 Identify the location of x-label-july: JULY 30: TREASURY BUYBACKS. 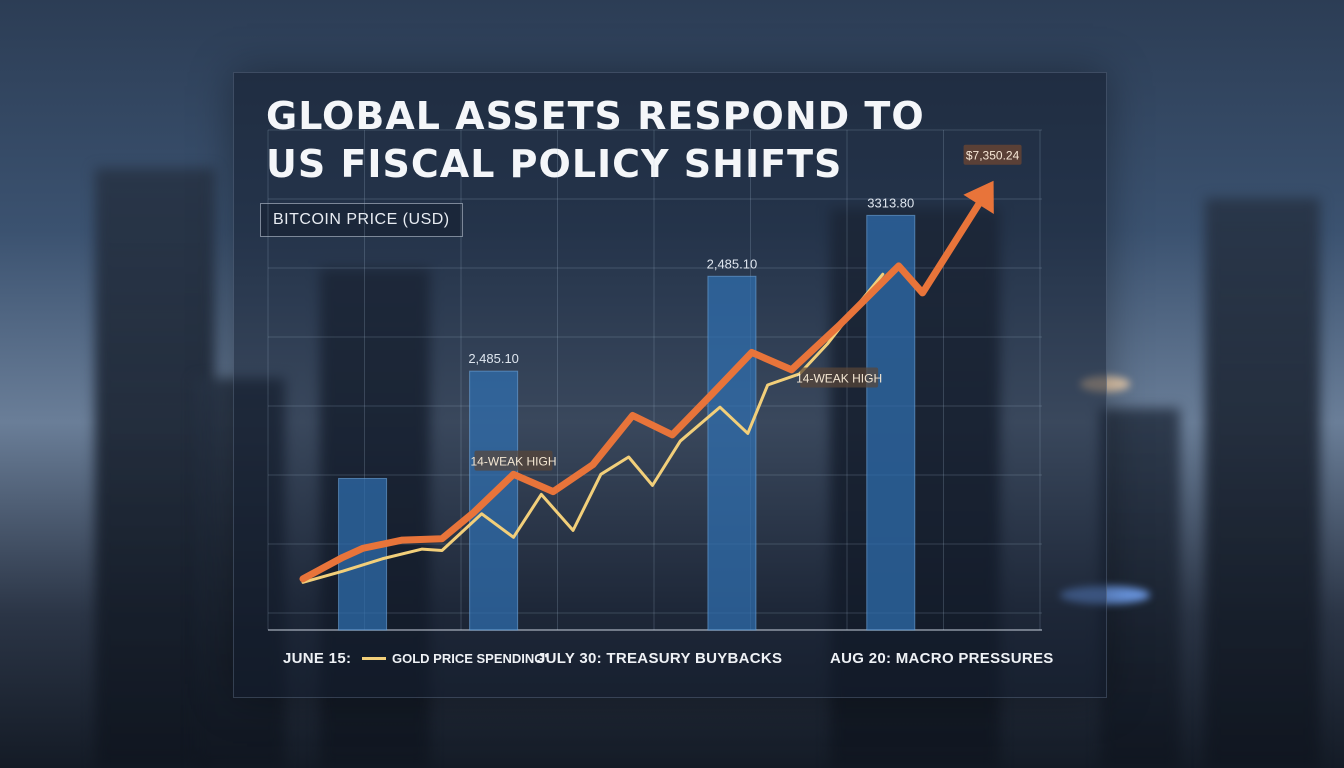
(660, 658).